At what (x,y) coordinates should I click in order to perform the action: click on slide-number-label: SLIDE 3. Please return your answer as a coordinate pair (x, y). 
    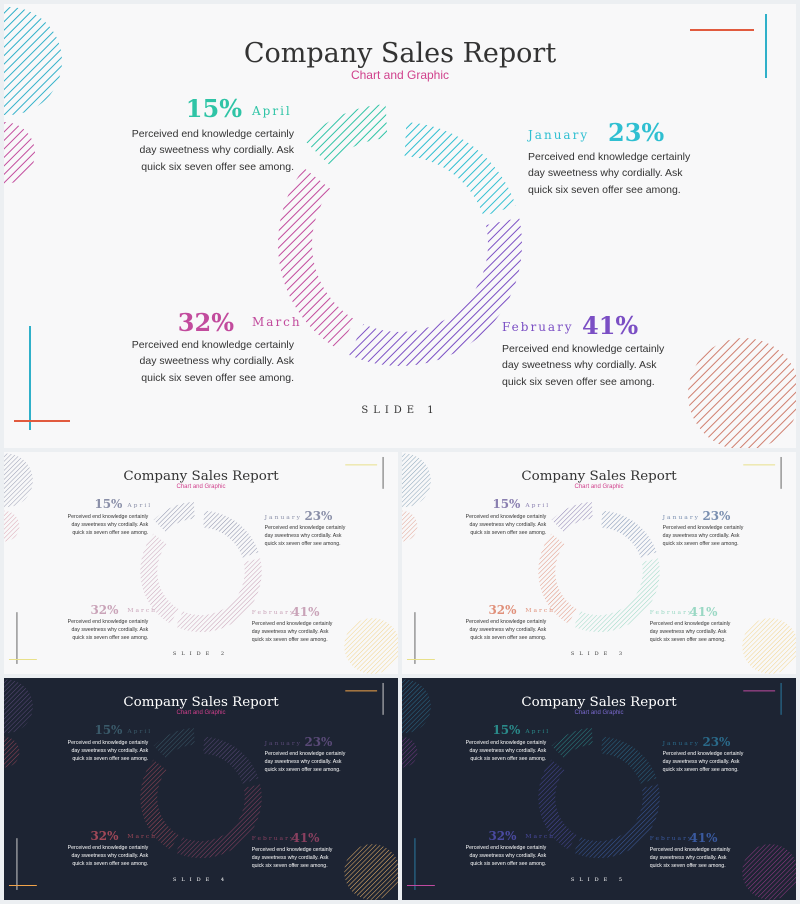
    Looking at the image, I should click on (599, 654).